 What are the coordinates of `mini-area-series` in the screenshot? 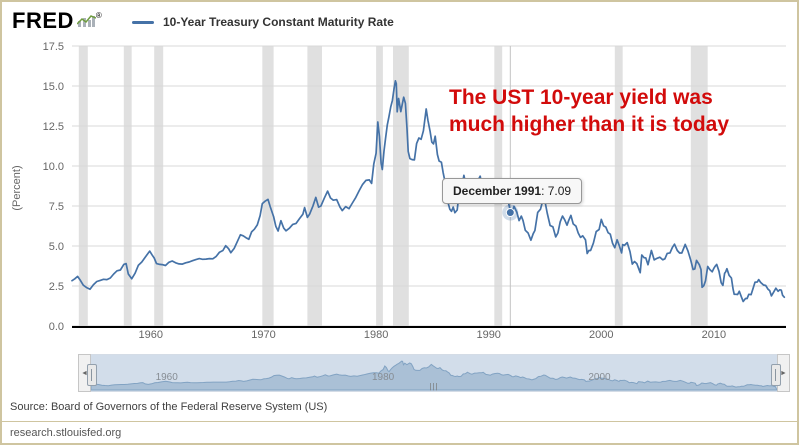 It's located at (434, 375).